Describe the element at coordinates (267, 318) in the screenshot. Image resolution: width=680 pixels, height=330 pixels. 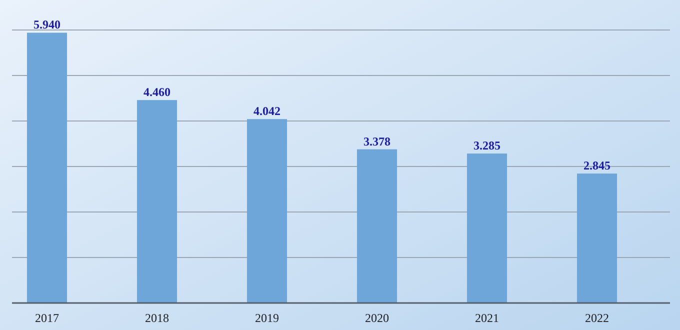
I see `x-tick-label: 2019` at that location.